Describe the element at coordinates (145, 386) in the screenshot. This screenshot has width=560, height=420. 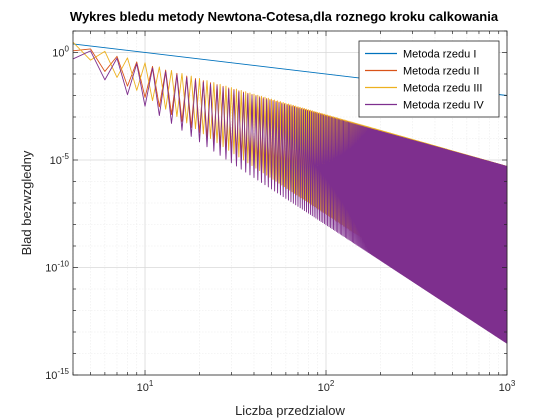
I see `x-tick-label: 10¹` at that location.